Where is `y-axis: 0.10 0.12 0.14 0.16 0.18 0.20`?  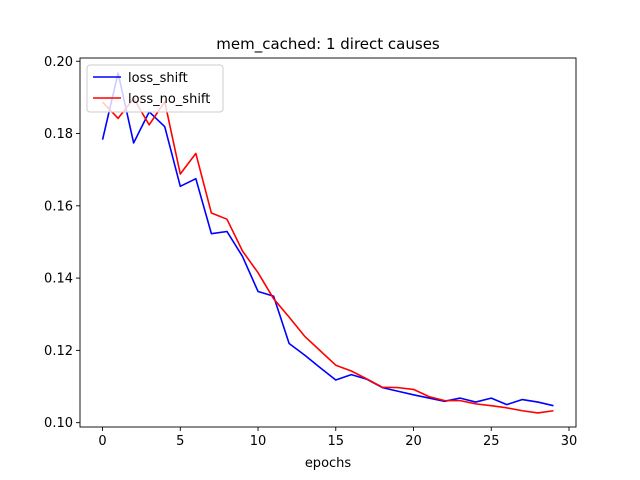 y-axis: 0.10 0.12 0.14 0.16 0.18 0.20 is located at coordinates (62, 243).